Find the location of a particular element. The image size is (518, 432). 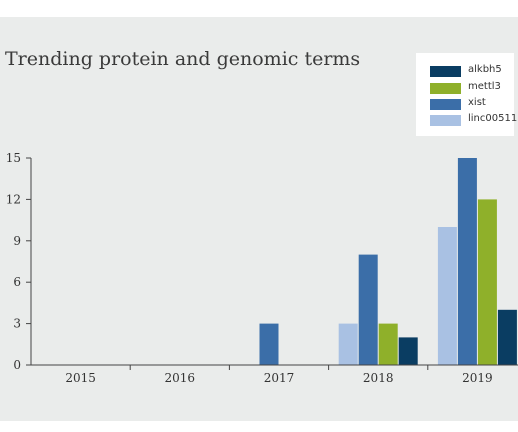

y-tick-label: 6 is located at coordinates (17, 282).